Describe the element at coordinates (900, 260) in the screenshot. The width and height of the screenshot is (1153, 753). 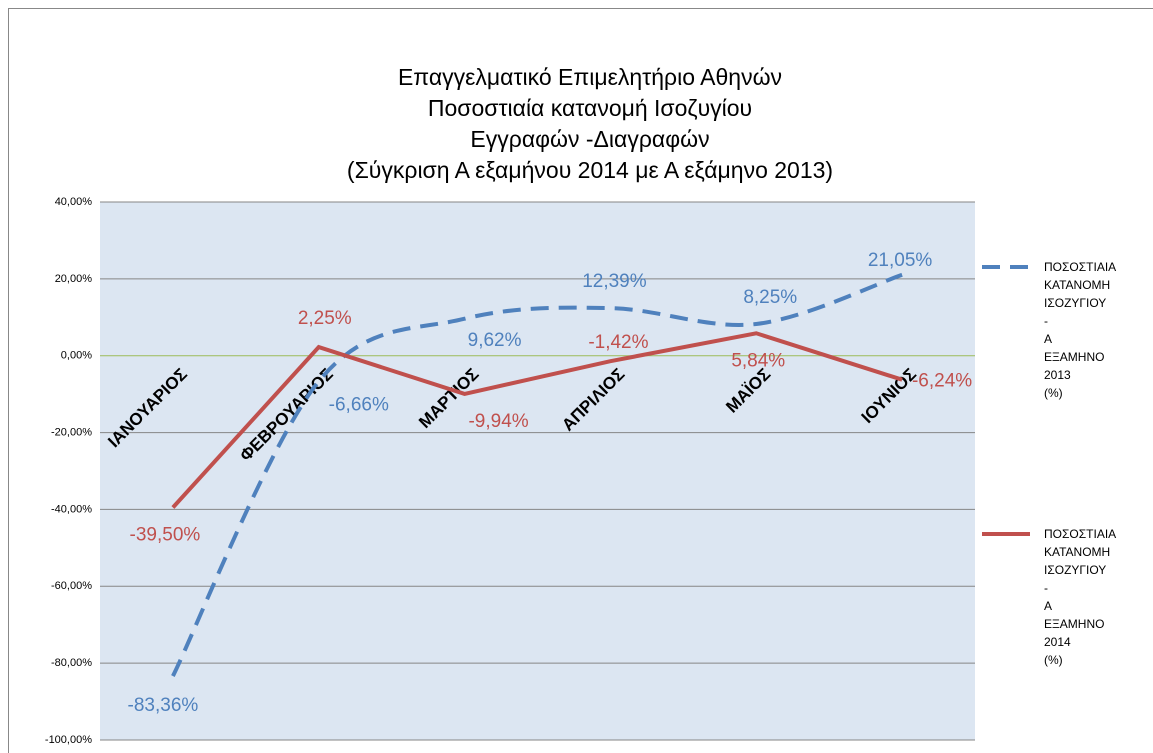
I see `data-label: 21,05%` at that location.